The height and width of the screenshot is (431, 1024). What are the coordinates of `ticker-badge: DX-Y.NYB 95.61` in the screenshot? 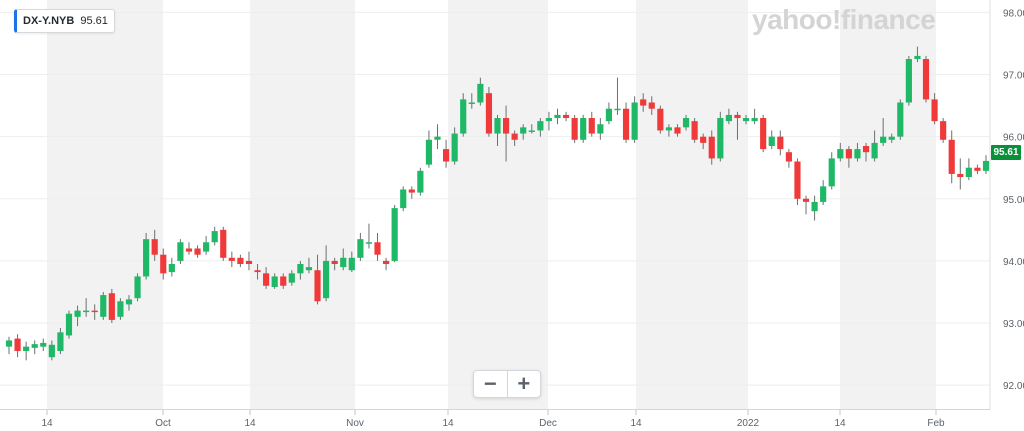 It's located at (64, 21).